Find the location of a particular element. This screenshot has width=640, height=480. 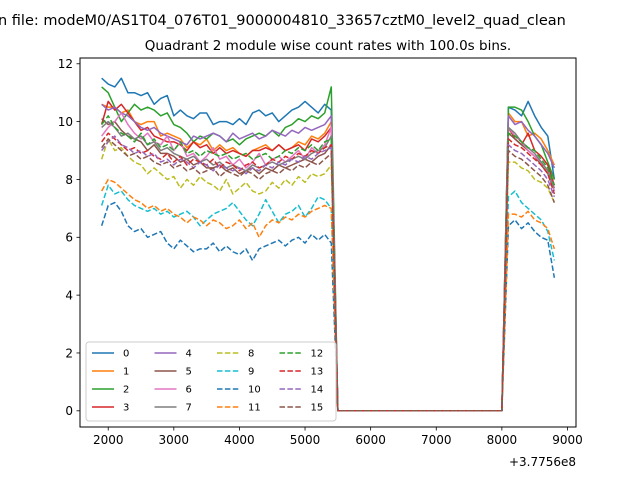

y-tick-label: 10 is located at coordinates (65, 122).